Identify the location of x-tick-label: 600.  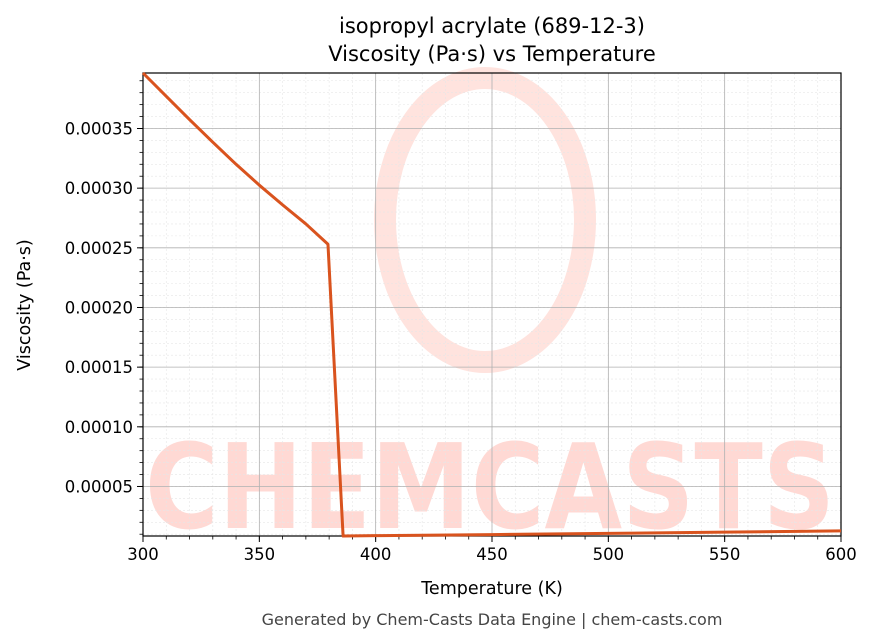
(841, 554).